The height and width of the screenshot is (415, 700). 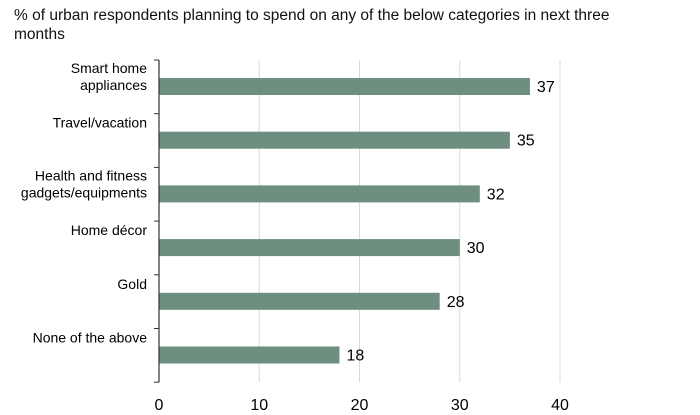 What do you see at coordinates (496, 194) in the screenshot?
I see `data-label: 32` at bounding box center [496, 194].